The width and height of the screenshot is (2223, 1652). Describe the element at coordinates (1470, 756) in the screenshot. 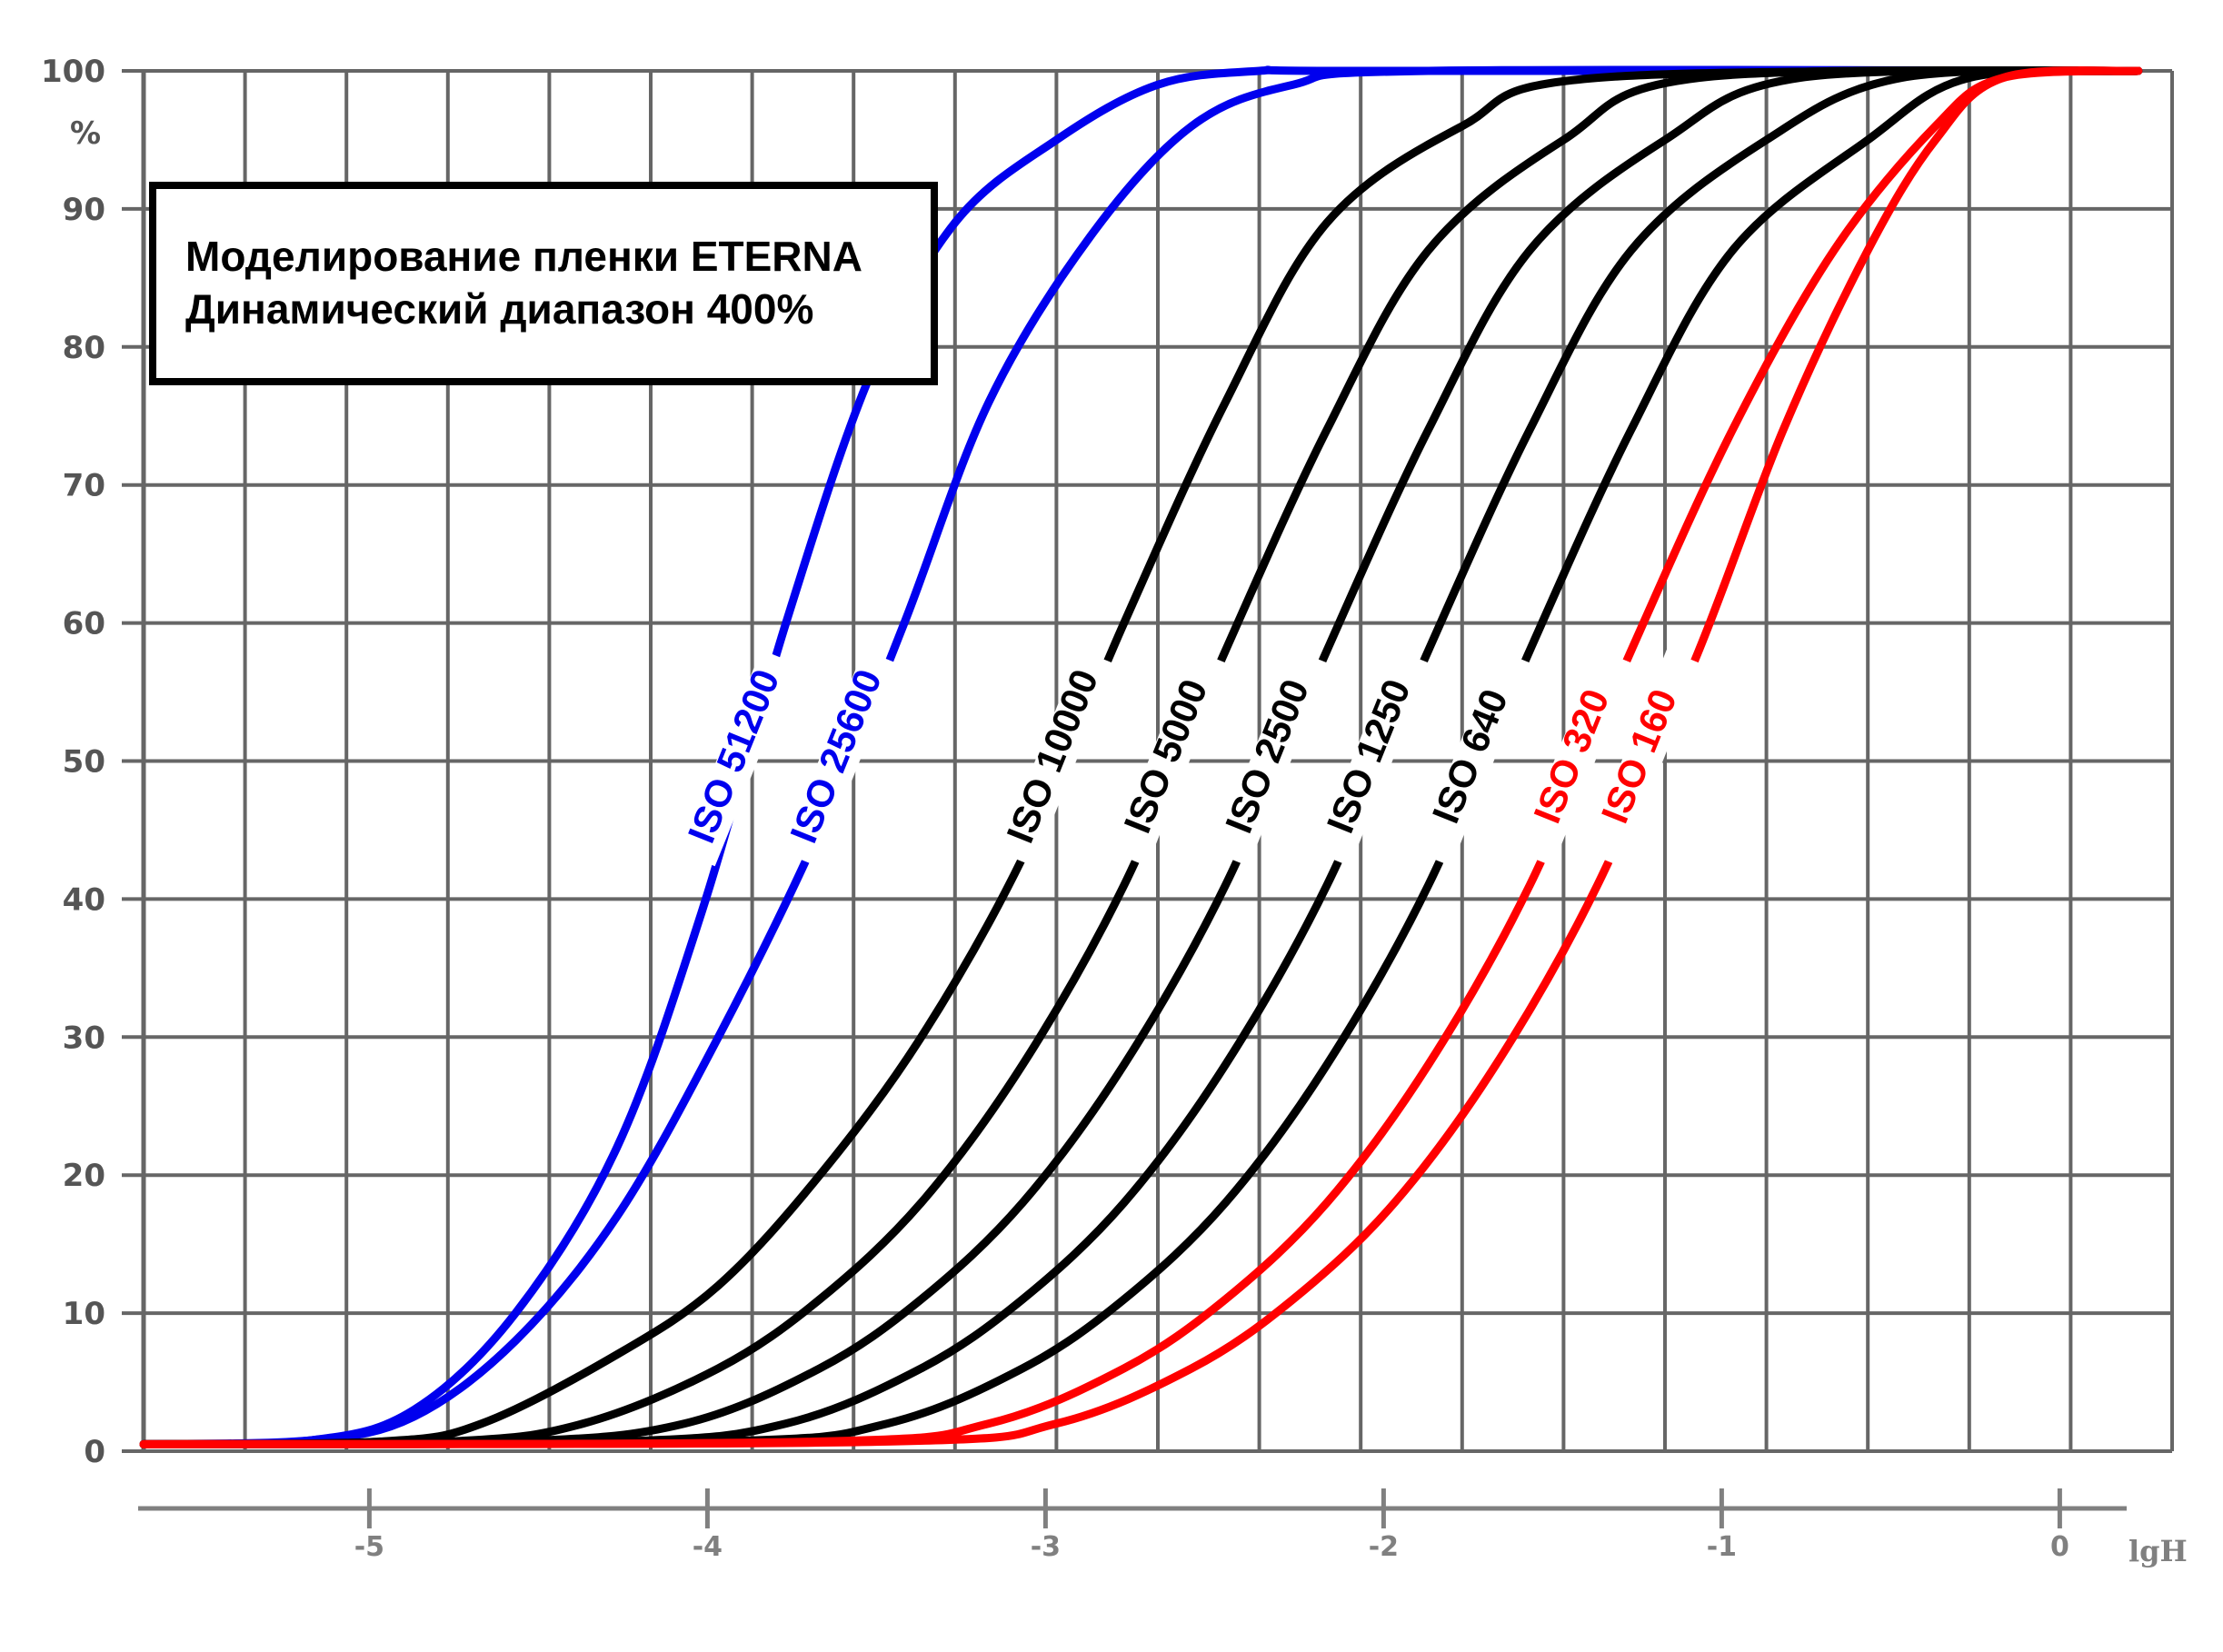

I see `series-label-iso-640: ISO 640` at that location.